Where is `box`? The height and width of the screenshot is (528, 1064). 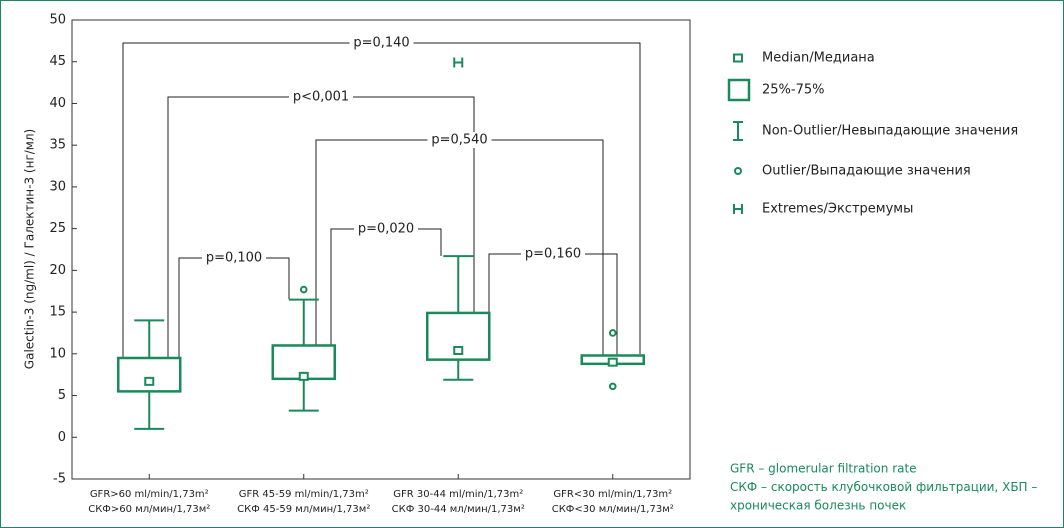
box is located at coordinates (149, 374).